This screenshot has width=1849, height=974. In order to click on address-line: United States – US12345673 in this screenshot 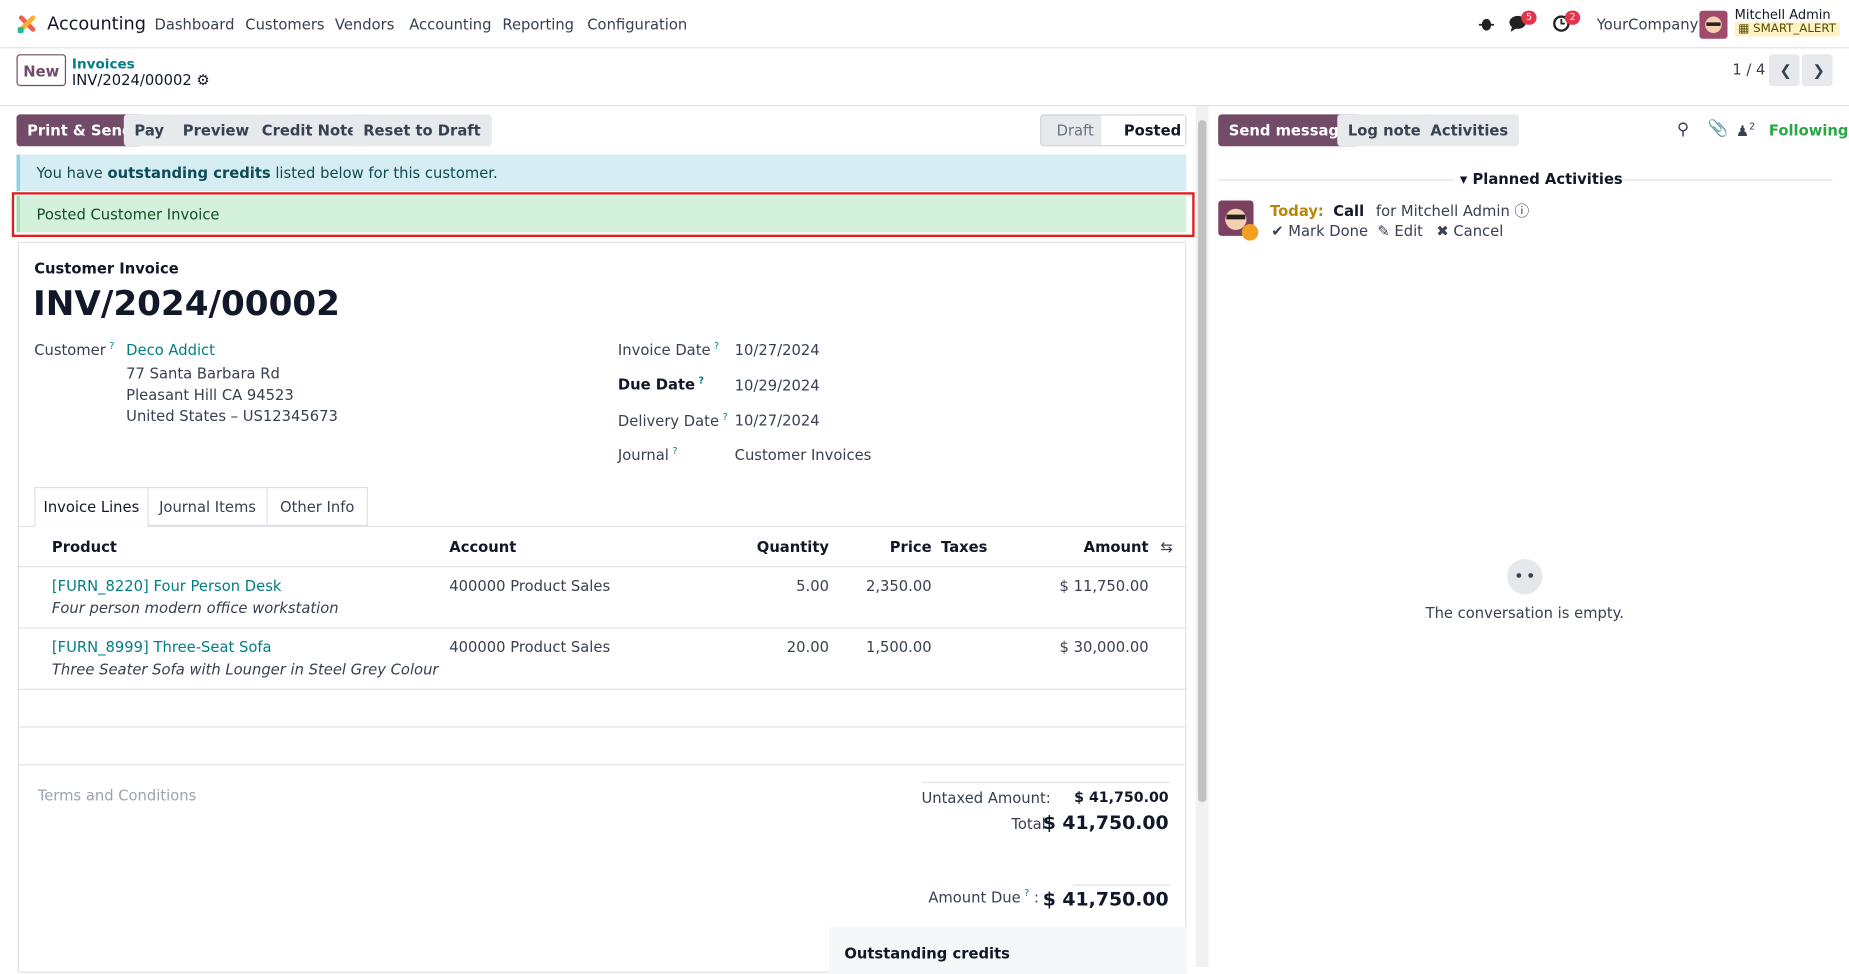, I will do `click(232, 415)`.